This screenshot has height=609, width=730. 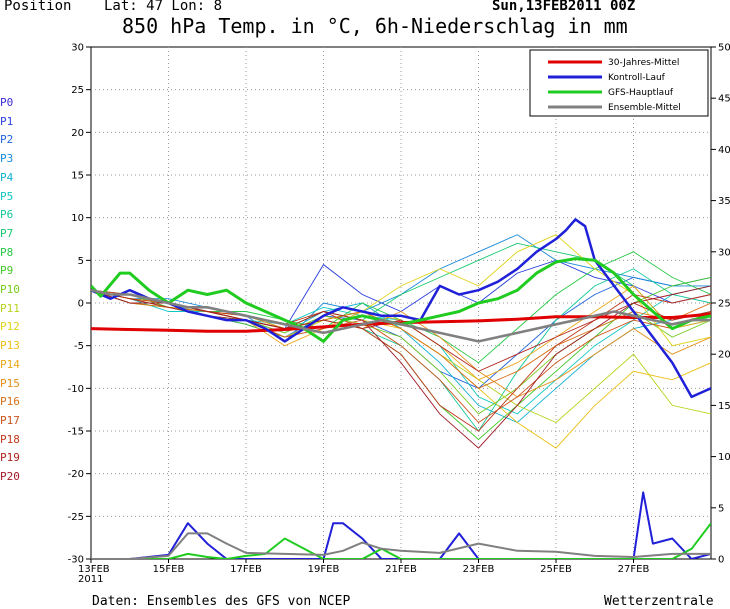 I want to click on member-label-p4: P4, so click(x=7, y=177).